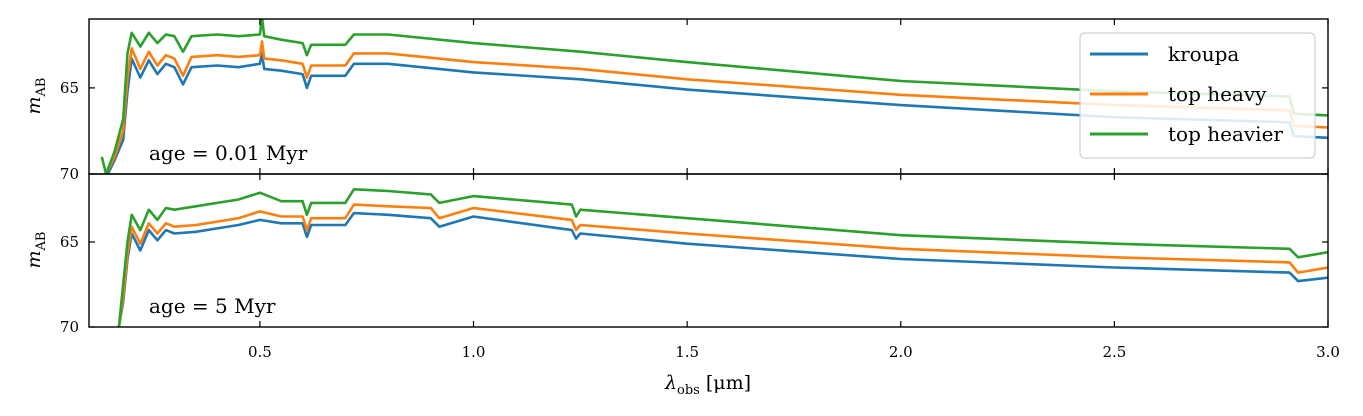 Image resolution: width=1363 pixels, height=416 pixels. I want to click on xlabel-main: λ, so click(670, 383).